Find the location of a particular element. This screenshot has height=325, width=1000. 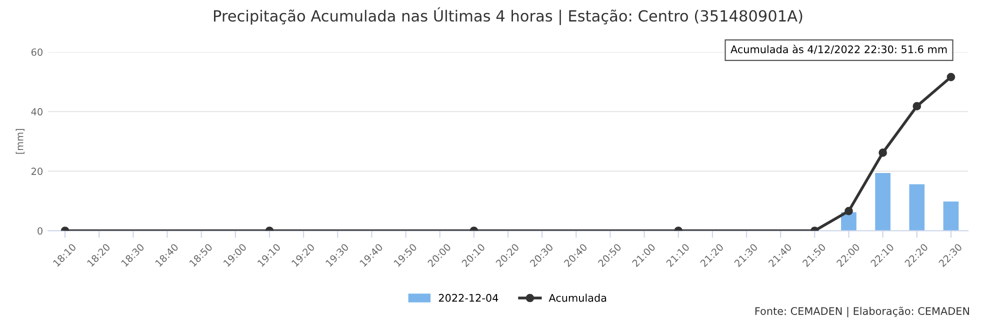

legend-label: Acumulada is located at coordinates (577, 298).